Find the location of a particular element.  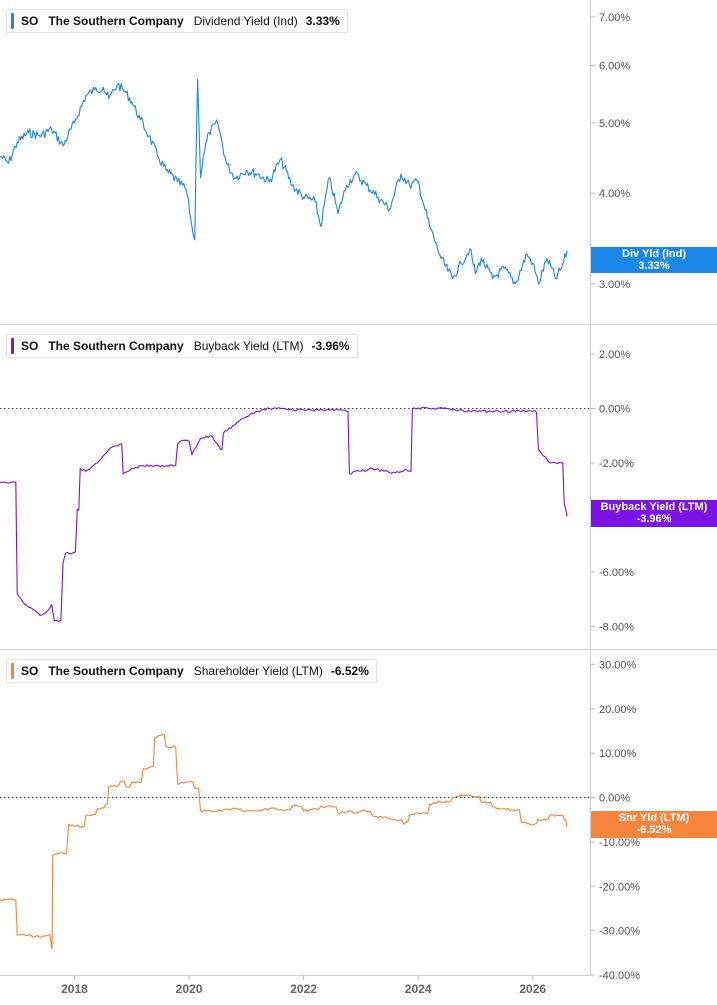

x-tick-label: 2026 is located at coordinates (532, 989).